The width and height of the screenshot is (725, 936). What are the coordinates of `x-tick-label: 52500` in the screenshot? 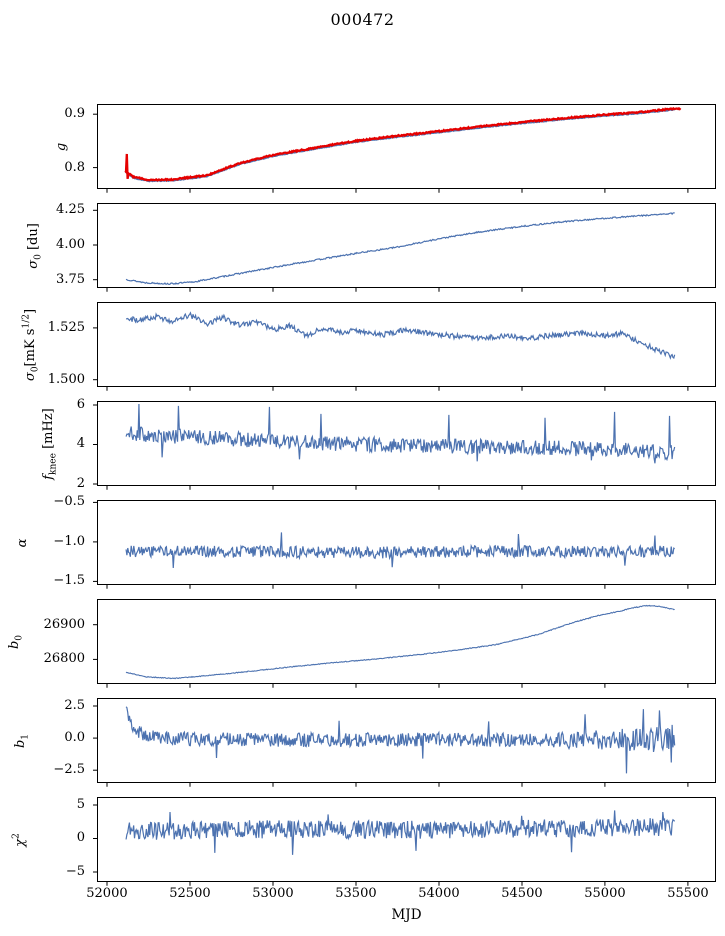 It's located at (190, 893).